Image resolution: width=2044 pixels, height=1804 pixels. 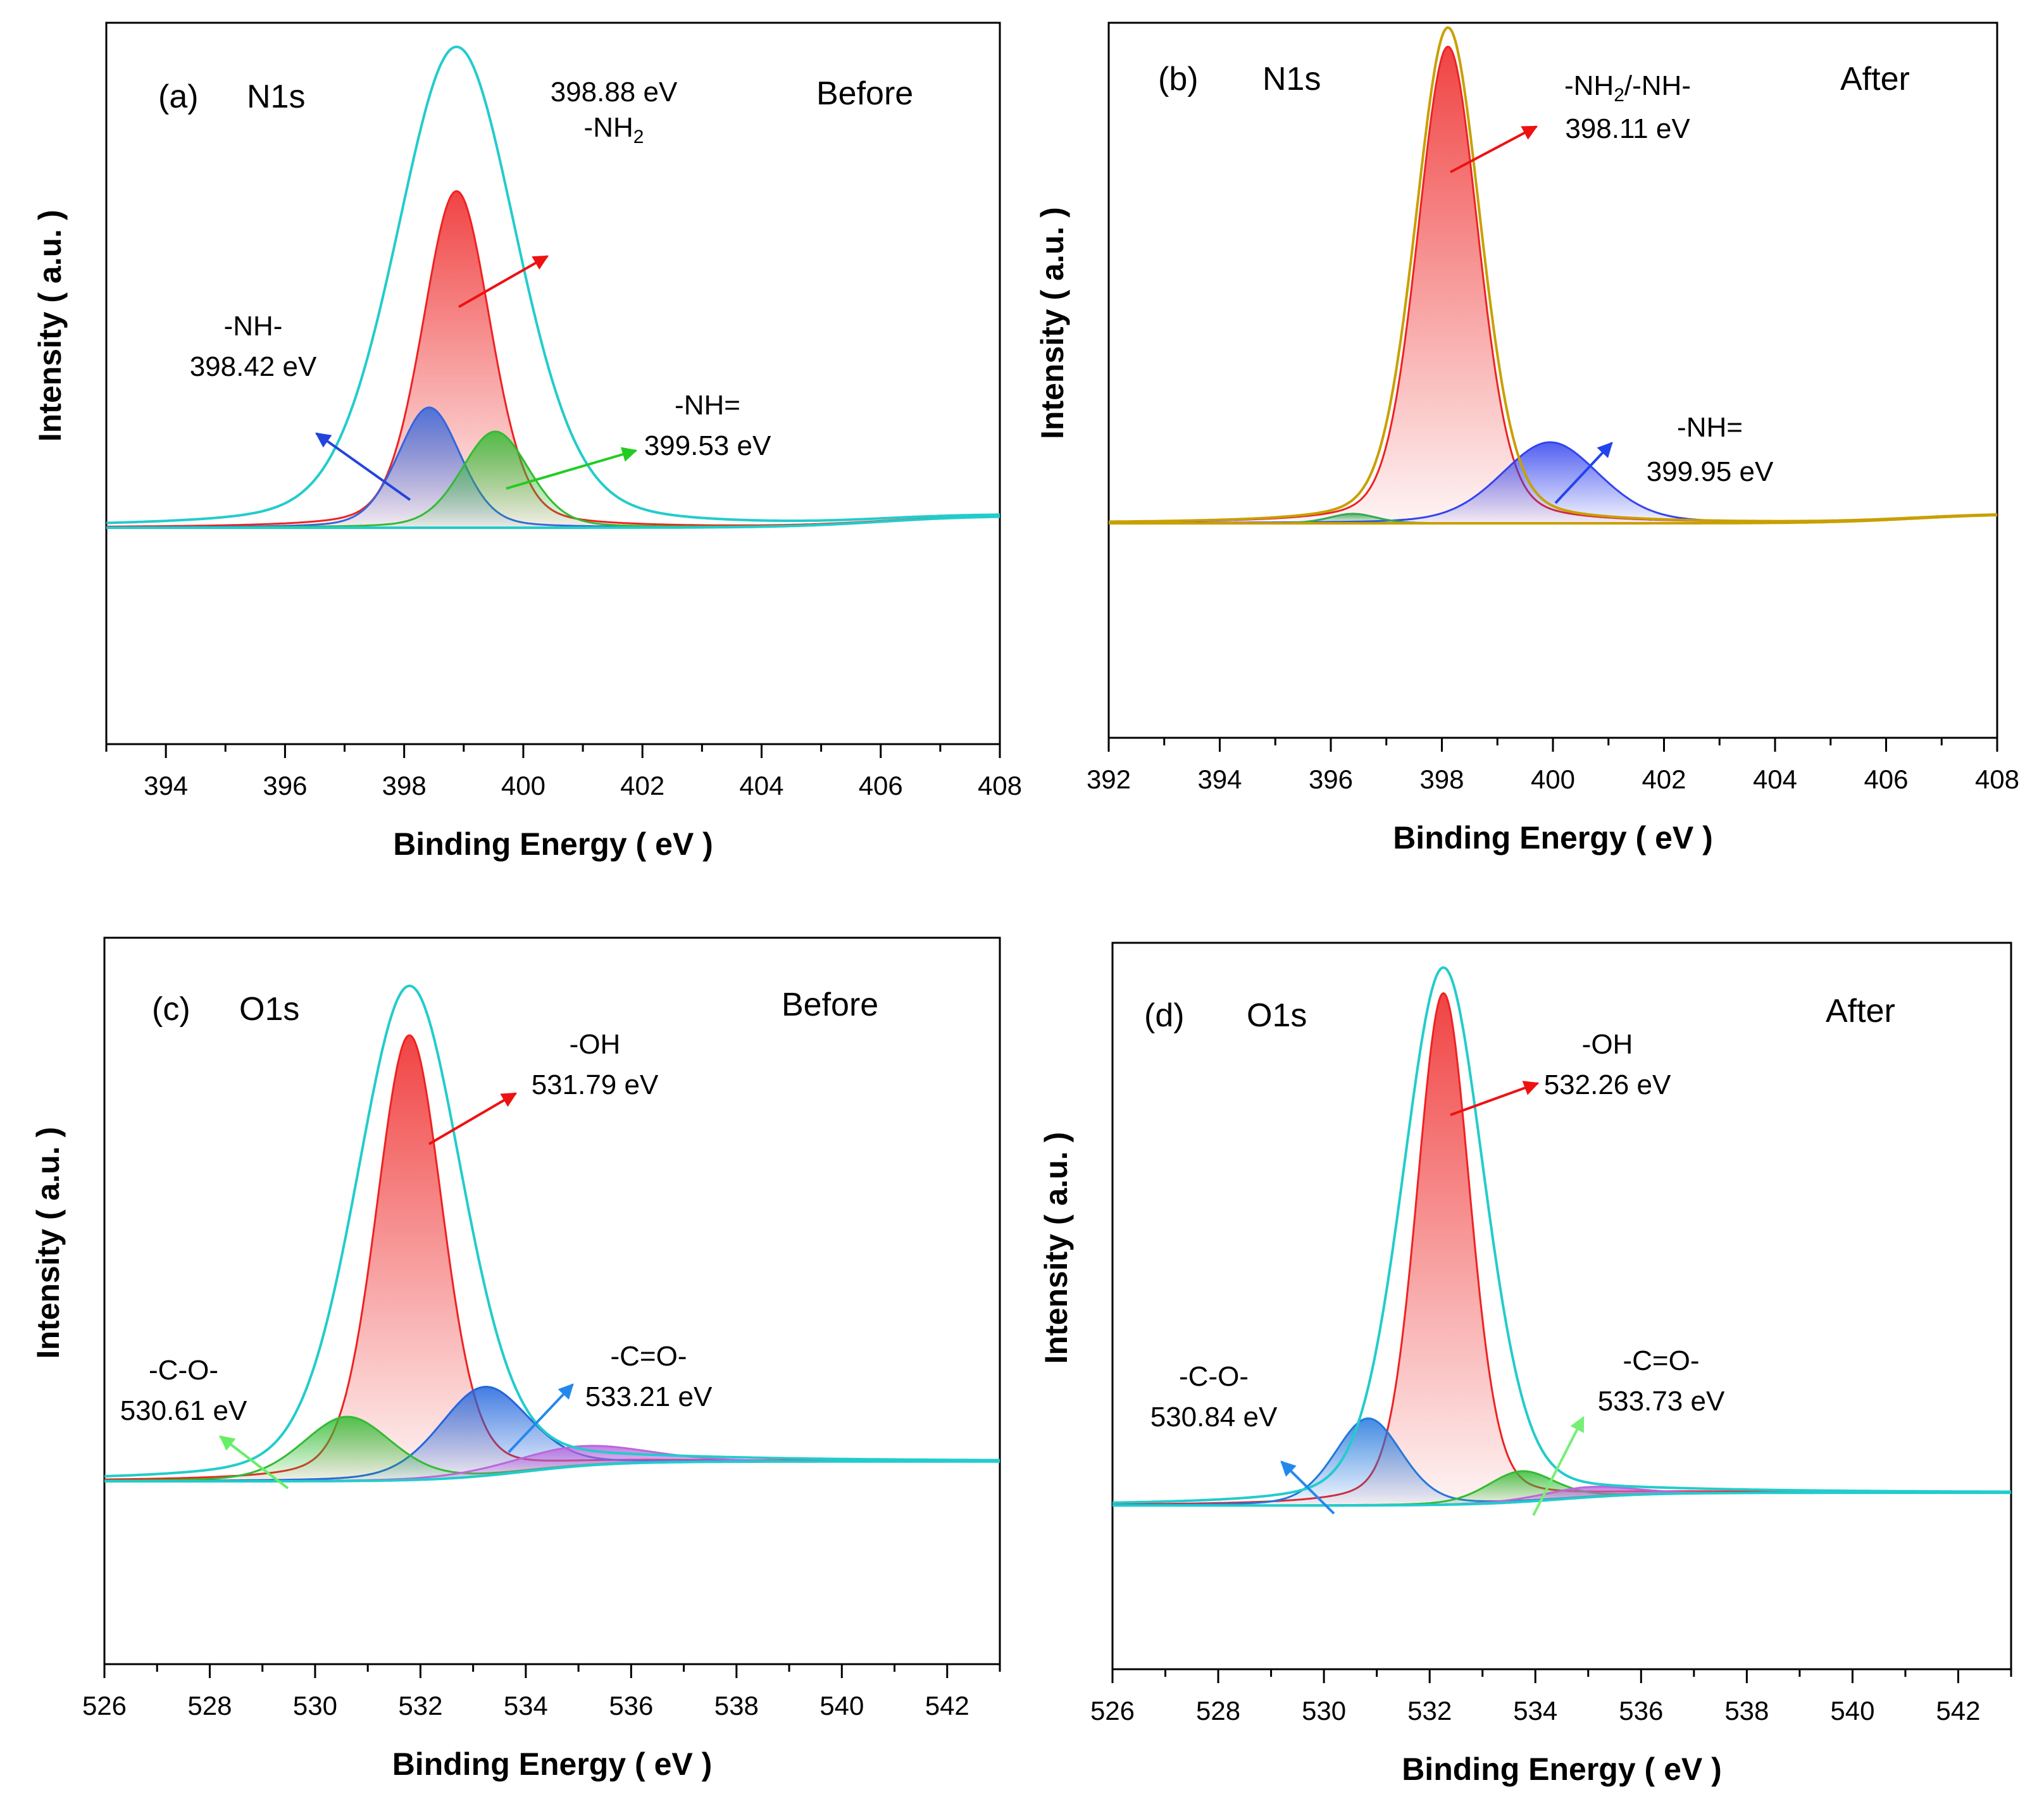 What do you see at coordinates (178, 96) in the screenshot?
I see `panel-label: (a)` at bounding box center [178, 96].